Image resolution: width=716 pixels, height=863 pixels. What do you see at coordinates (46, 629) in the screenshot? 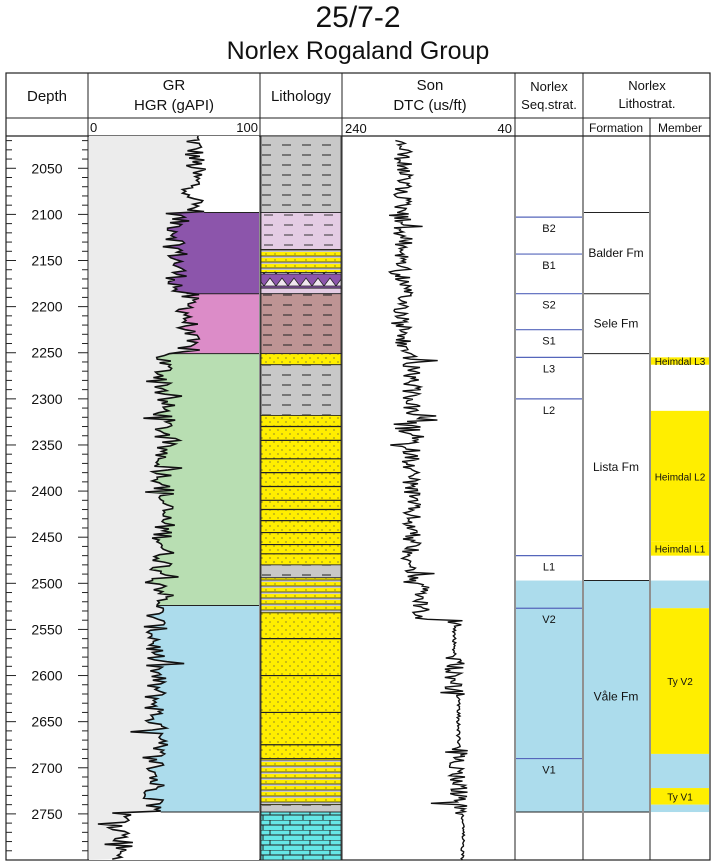
I see `depth-tick-label: 2550` at bounding box center [46, 629].